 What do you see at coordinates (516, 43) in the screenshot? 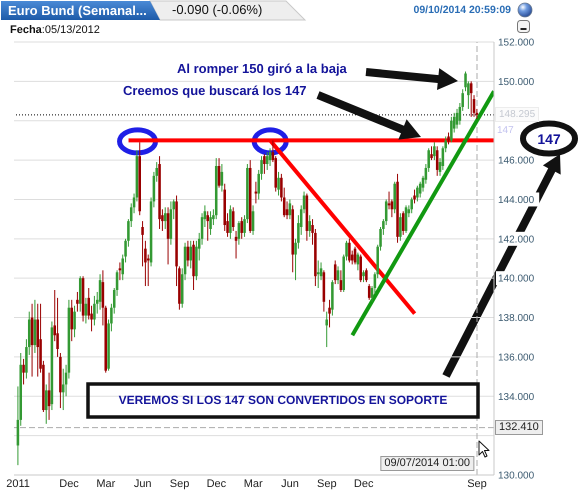
I see `y-tick-label: 152.000` at bounding box center [516, 43].